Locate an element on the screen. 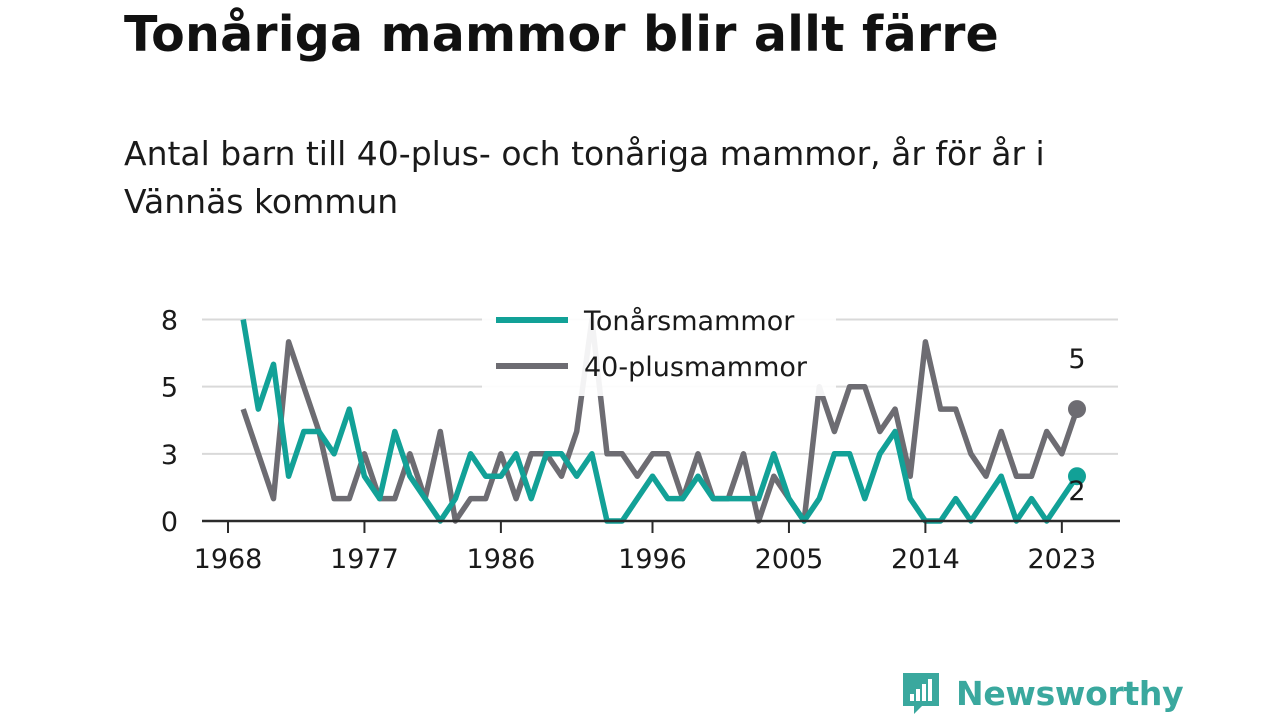 The width and height of the screenshot is (1280, 720). x-axis: 1968 1977 1986 1996 2005 2014 2023 is located at coordinates (657, 547).